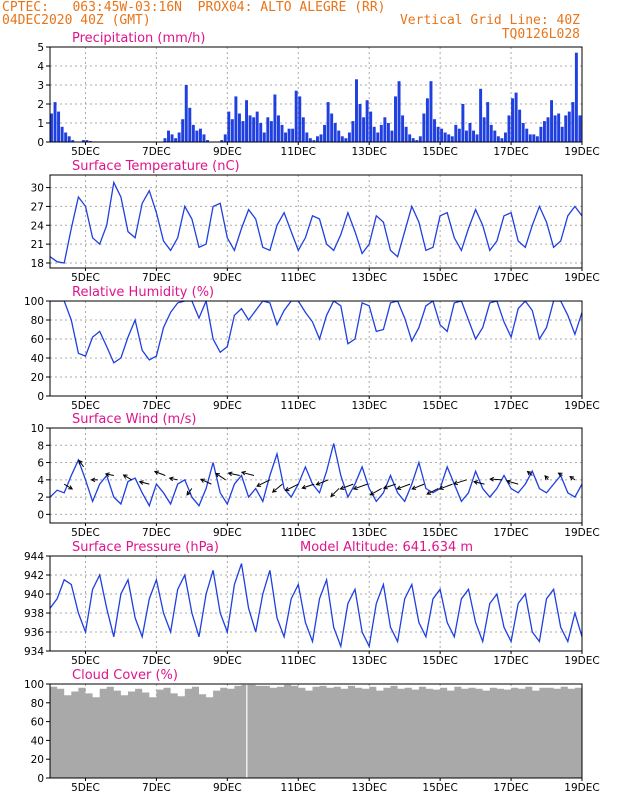 This screenshot has width=618, height=800. What do you see at coordinates (40, 481) in the screenshot?
I see `y-tick-label: 4` at bounding box center [40, 481].